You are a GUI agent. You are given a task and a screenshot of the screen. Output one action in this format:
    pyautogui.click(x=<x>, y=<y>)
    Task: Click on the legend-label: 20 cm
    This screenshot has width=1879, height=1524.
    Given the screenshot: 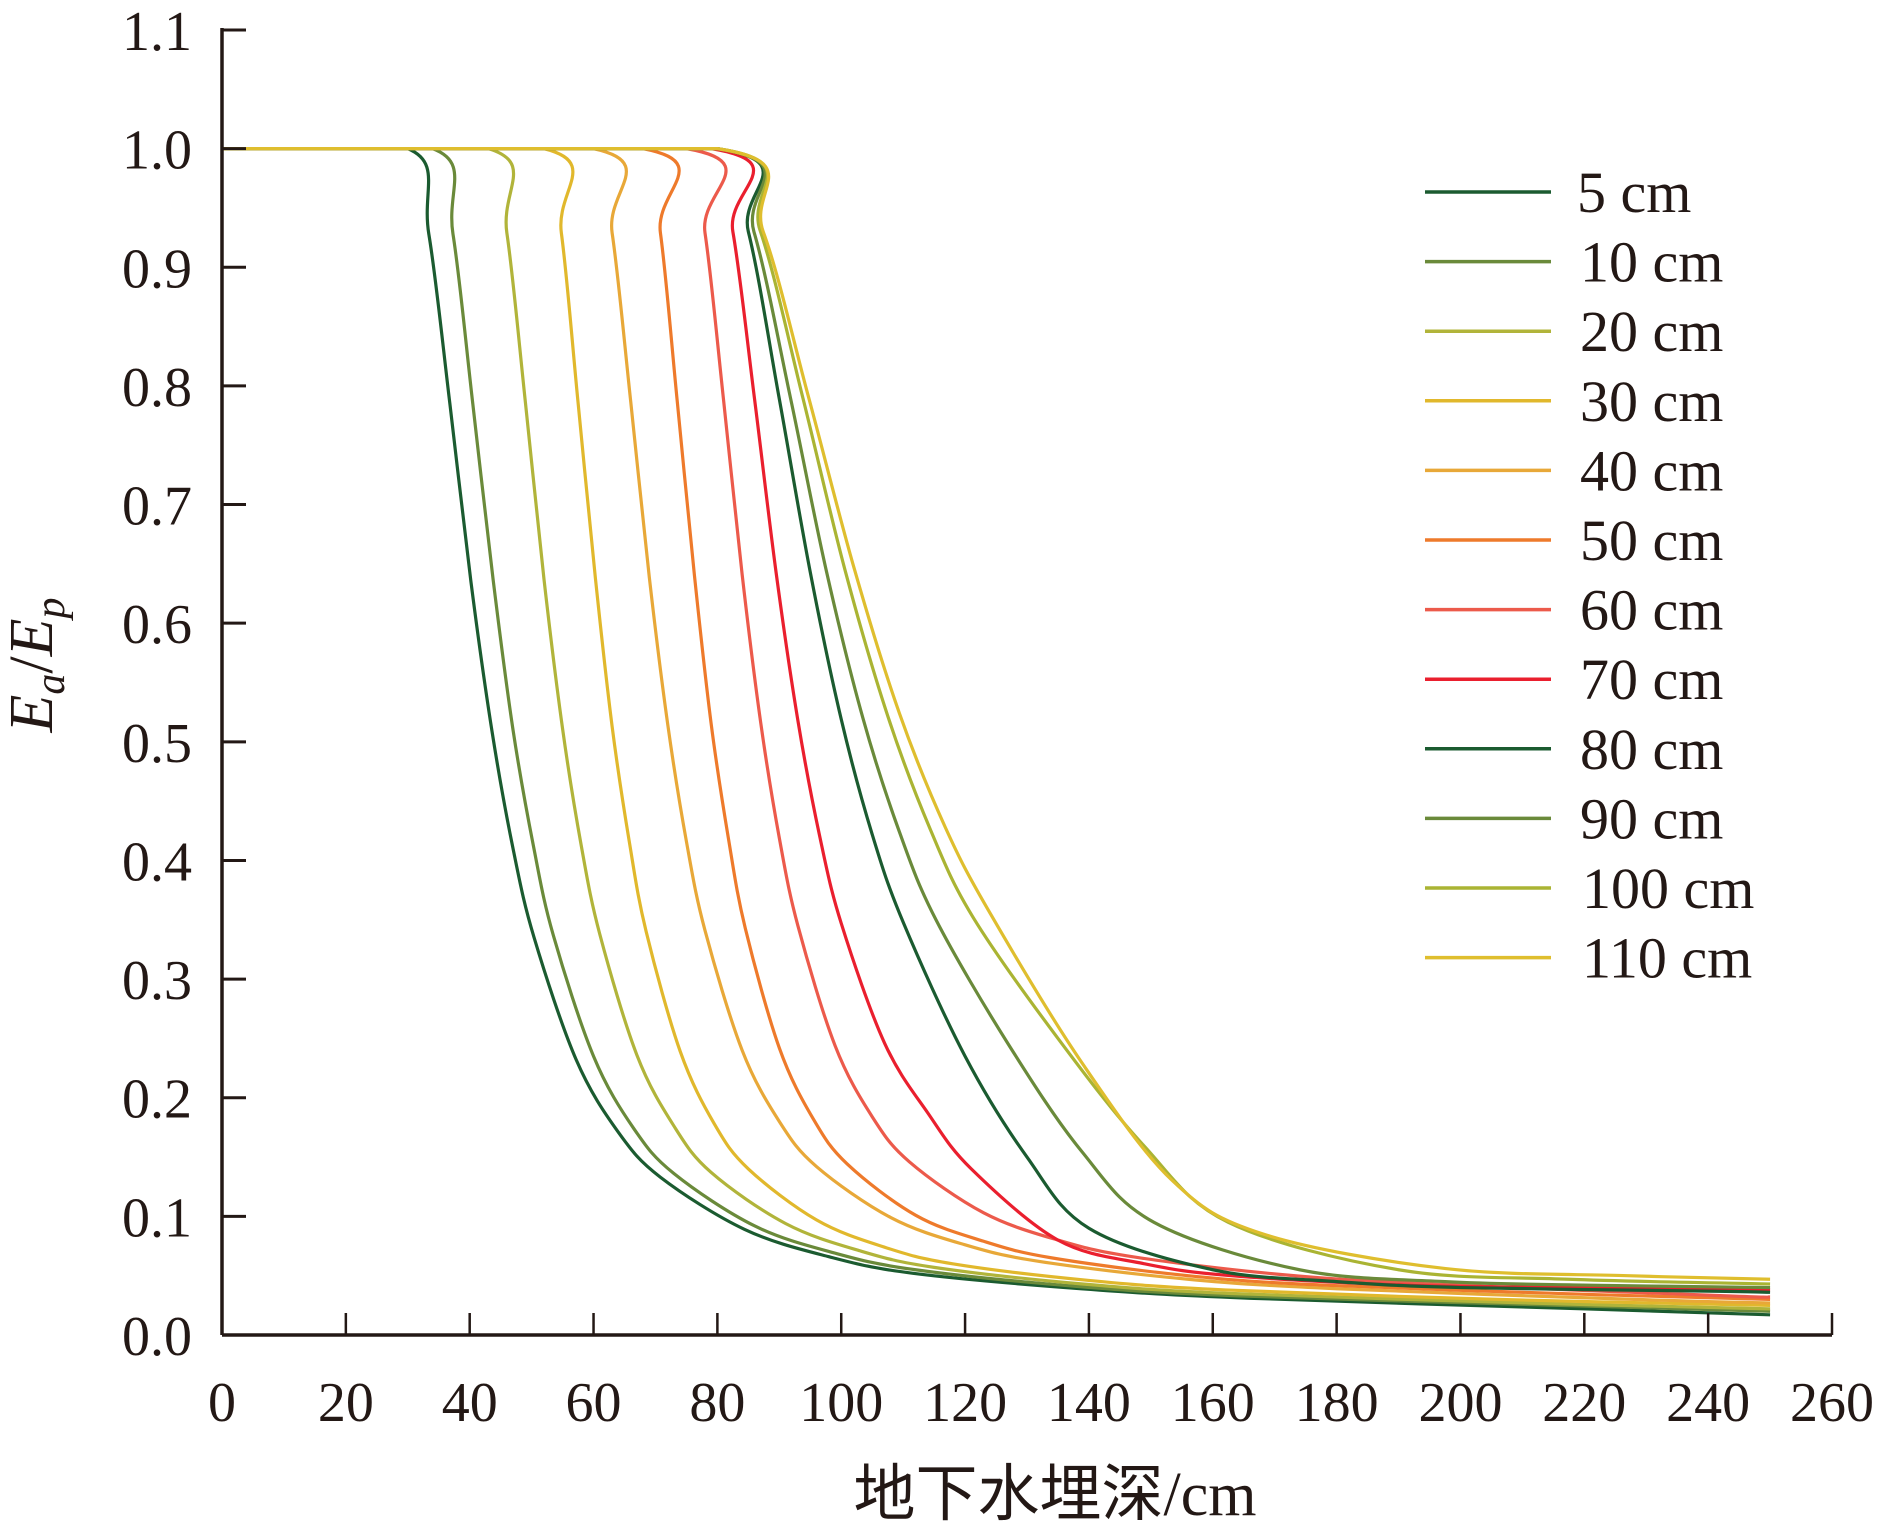 What is the action you would take?
    pyautogui.click(x=1651, y=331)
    